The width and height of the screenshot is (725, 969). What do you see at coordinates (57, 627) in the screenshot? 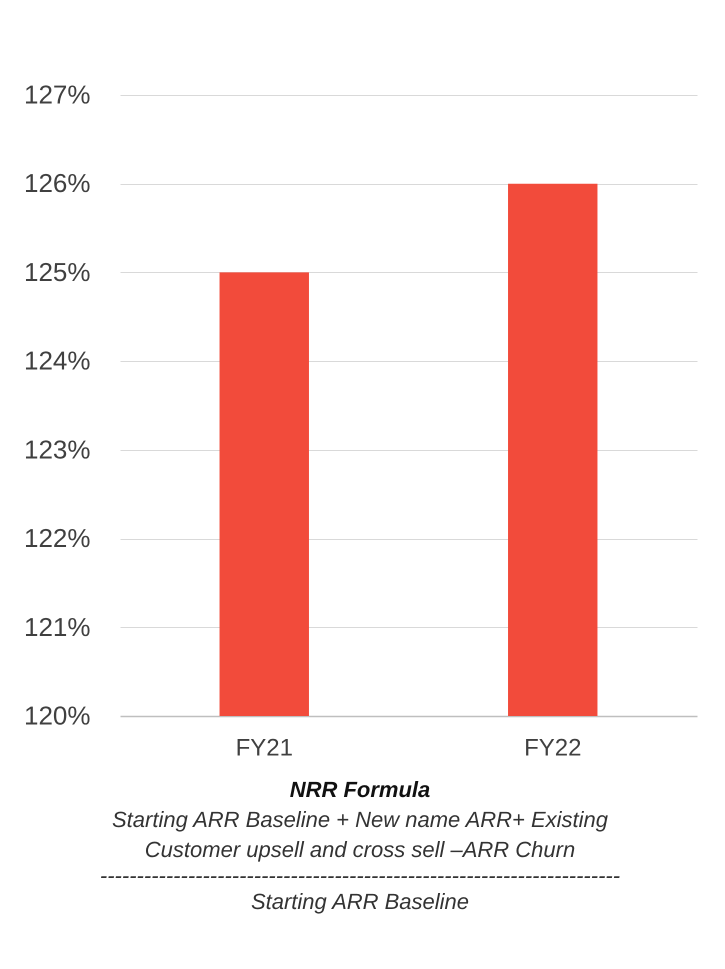
I see `y-tick-label: 121%` at bounding box center [57, 627].